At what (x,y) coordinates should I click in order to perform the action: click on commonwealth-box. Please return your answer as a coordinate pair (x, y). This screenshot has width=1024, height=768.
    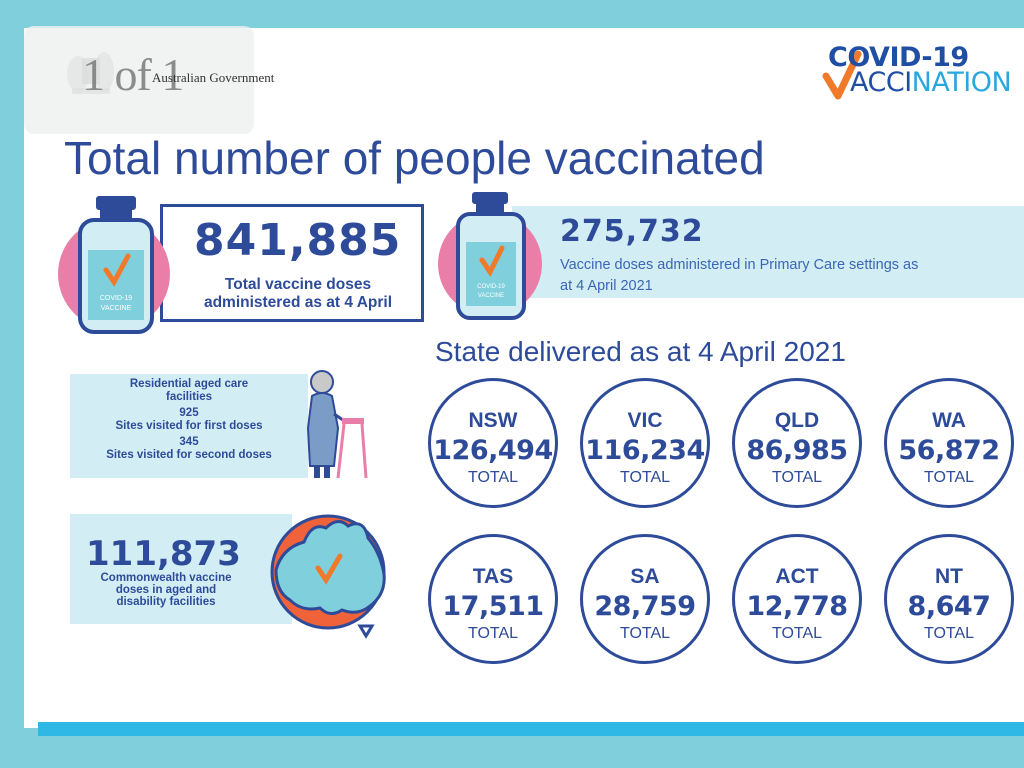
    Looking at the image, I should click on (181, 569).